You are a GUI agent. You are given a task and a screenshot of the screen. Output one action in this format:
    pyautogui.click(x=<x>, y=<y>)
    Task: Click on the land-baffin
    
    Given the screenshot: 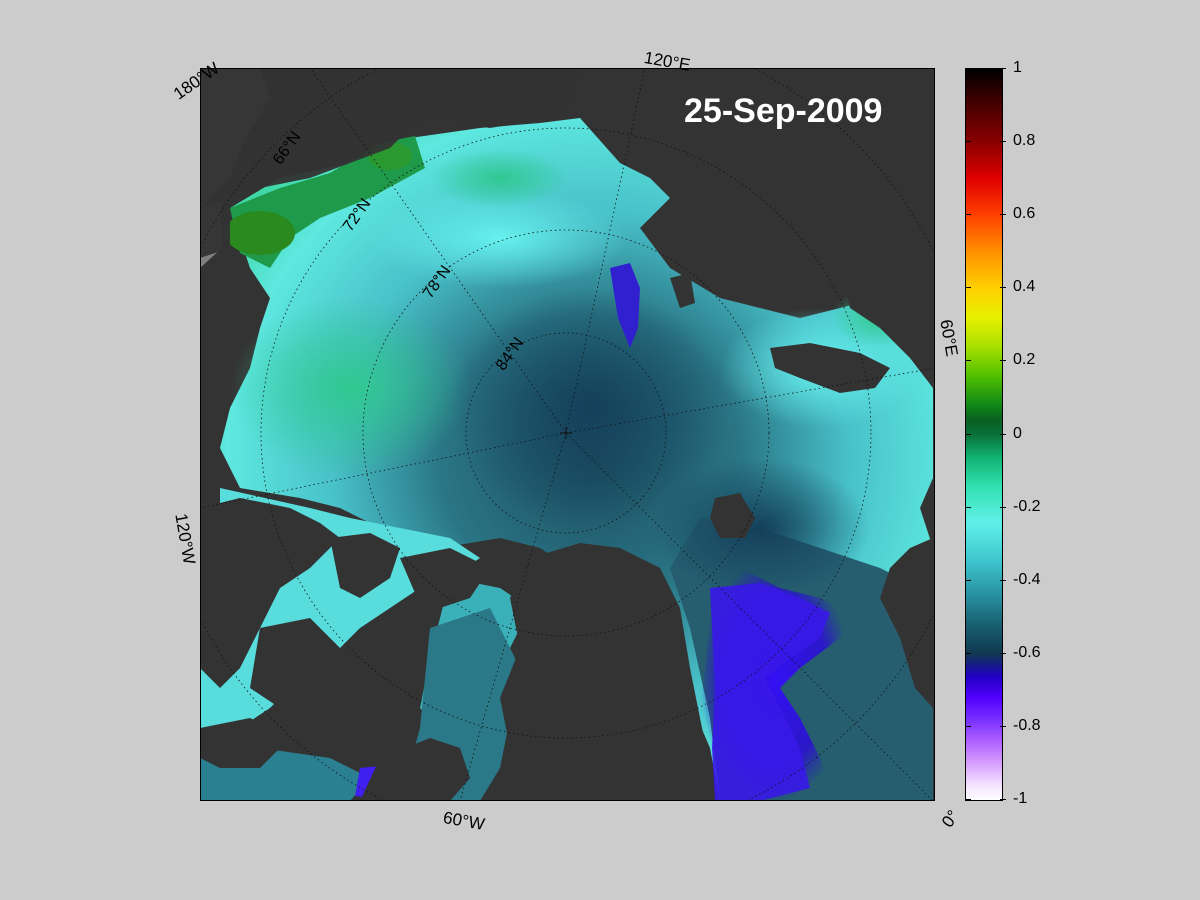 What is the action you would take?
    pyautogui.click(x=415, y=769)
    